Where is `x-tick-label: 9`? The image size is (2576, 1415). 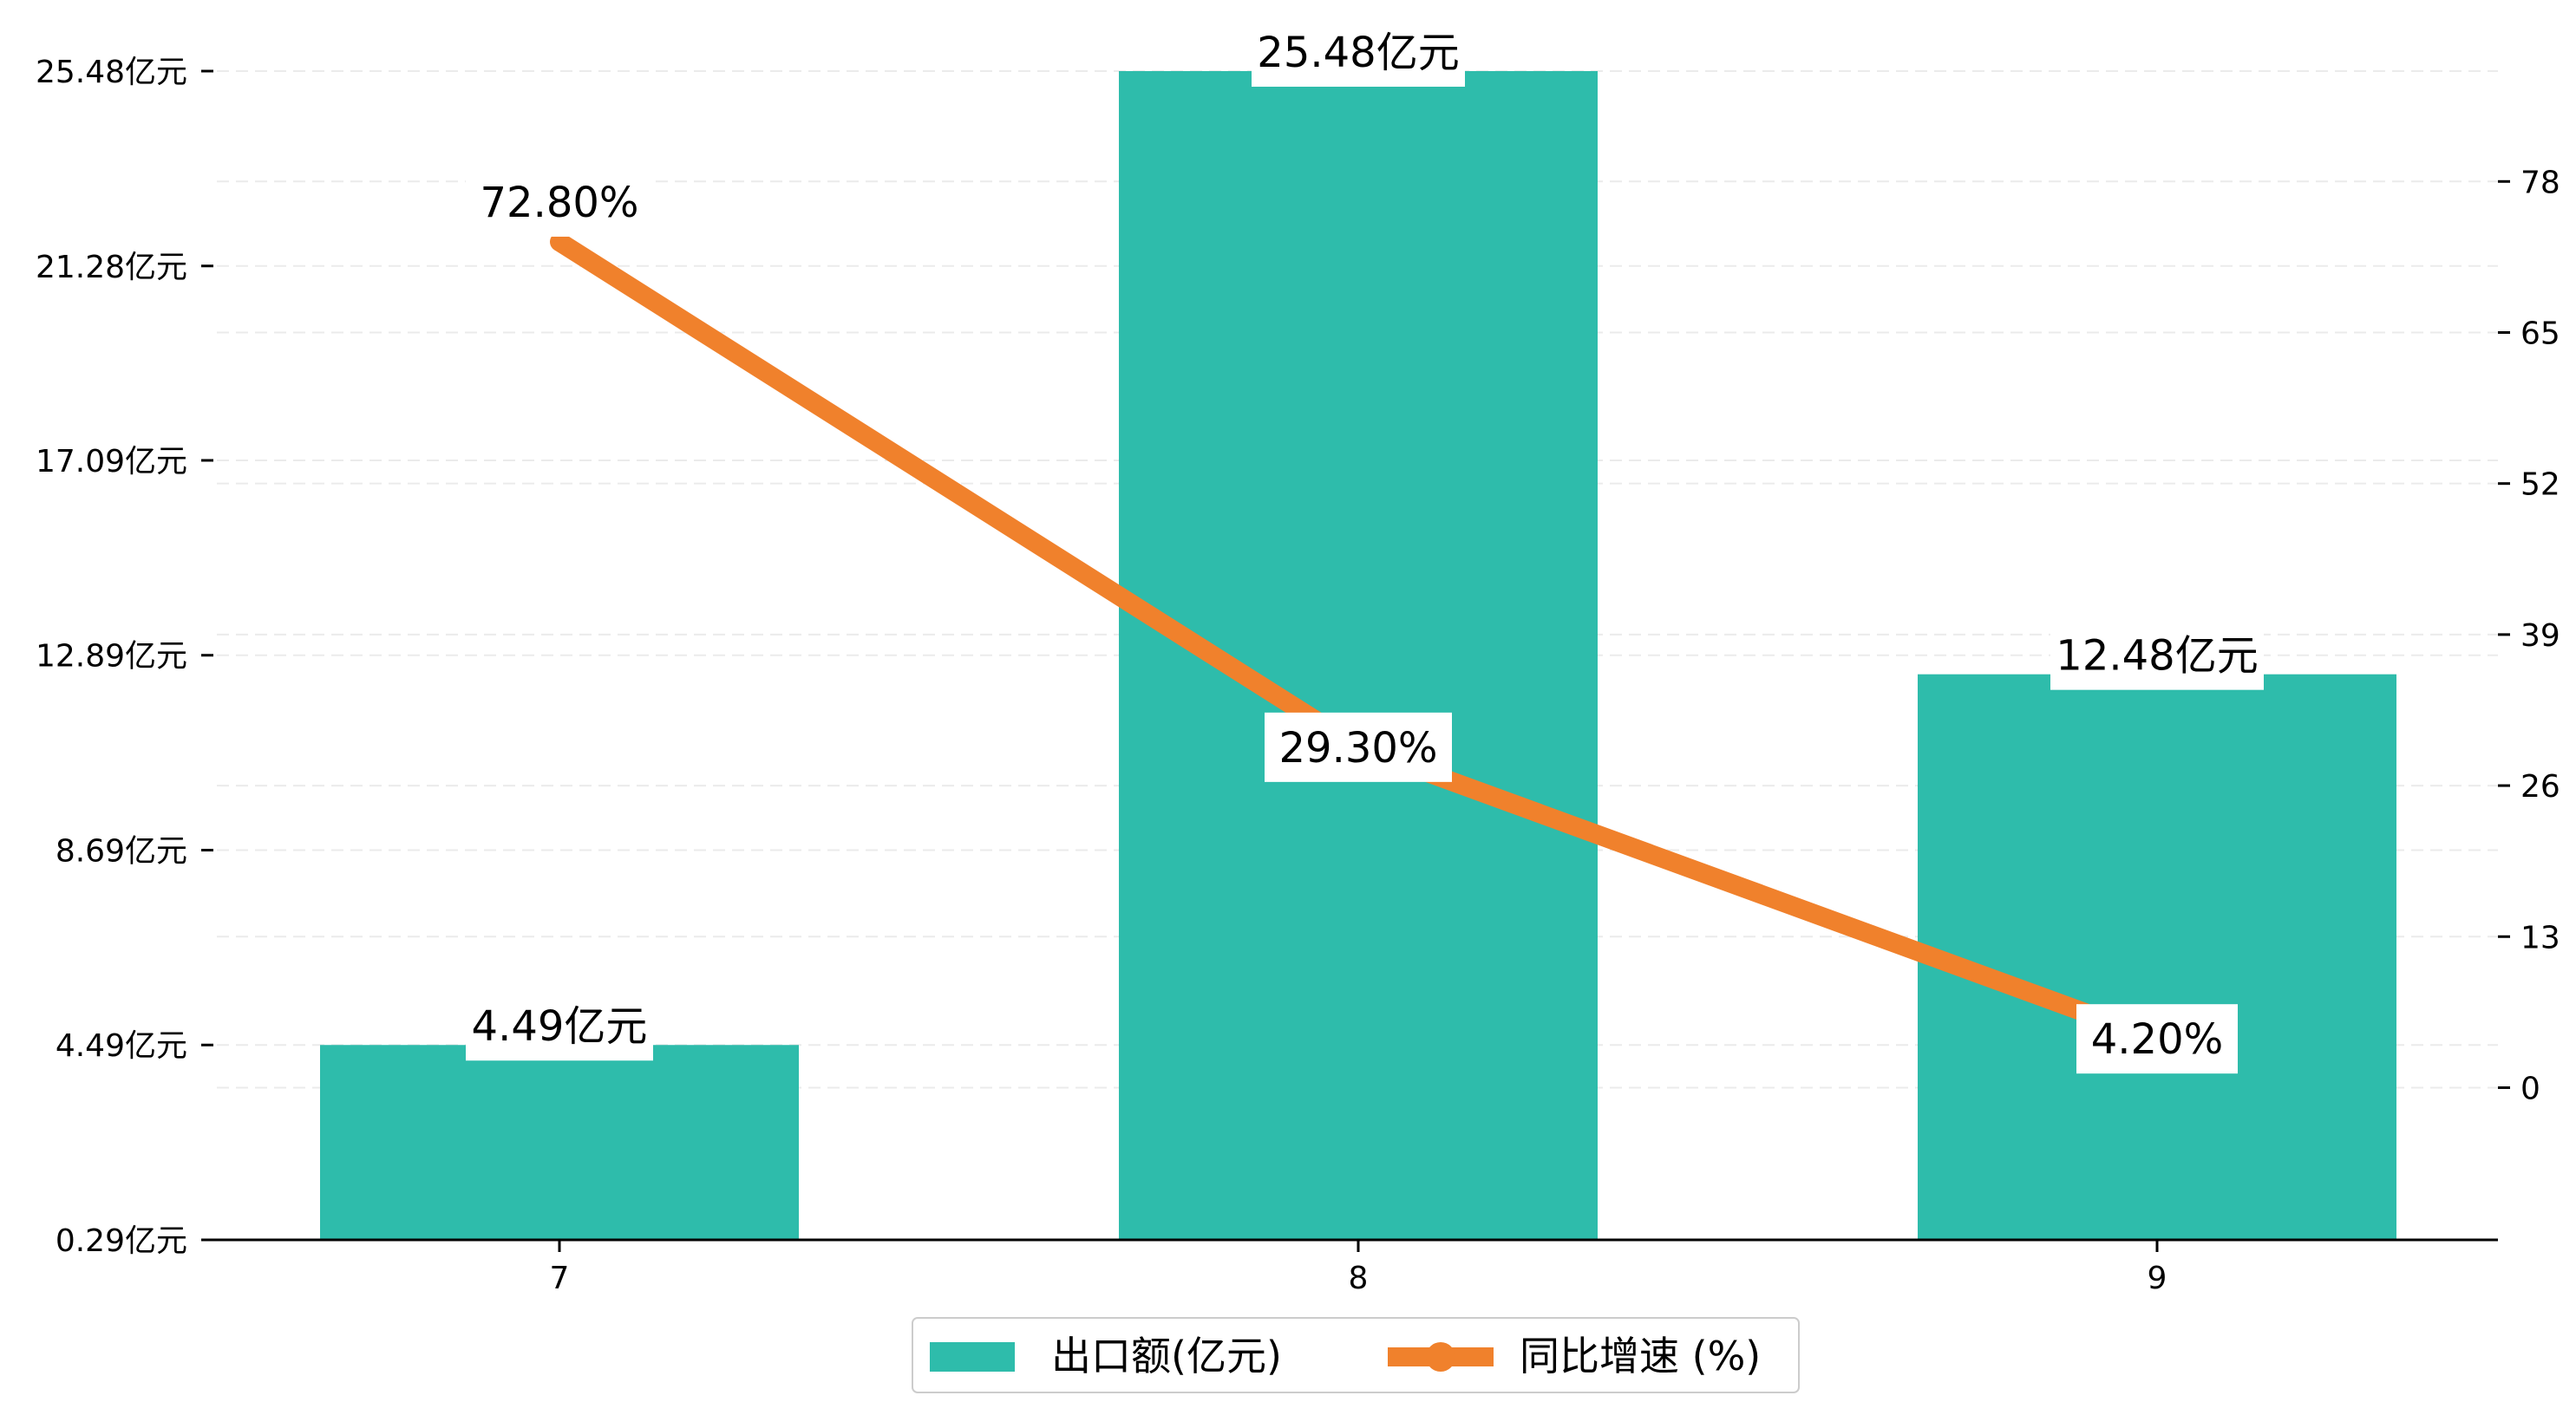
x-tick-label: 9 is located at coordinates (2157, 1278).